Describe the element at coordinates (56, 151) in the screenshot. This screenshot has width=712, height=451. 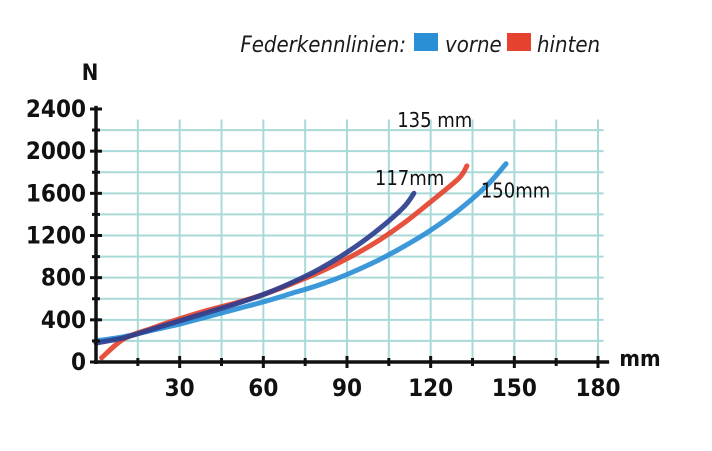
I see `y-tick-label: 2000` at that location.